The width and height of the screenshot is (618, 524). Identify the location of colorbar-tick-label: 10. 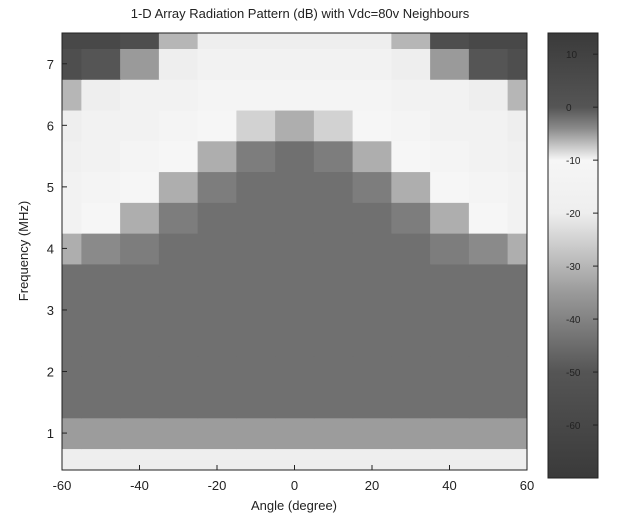
(572, 55).